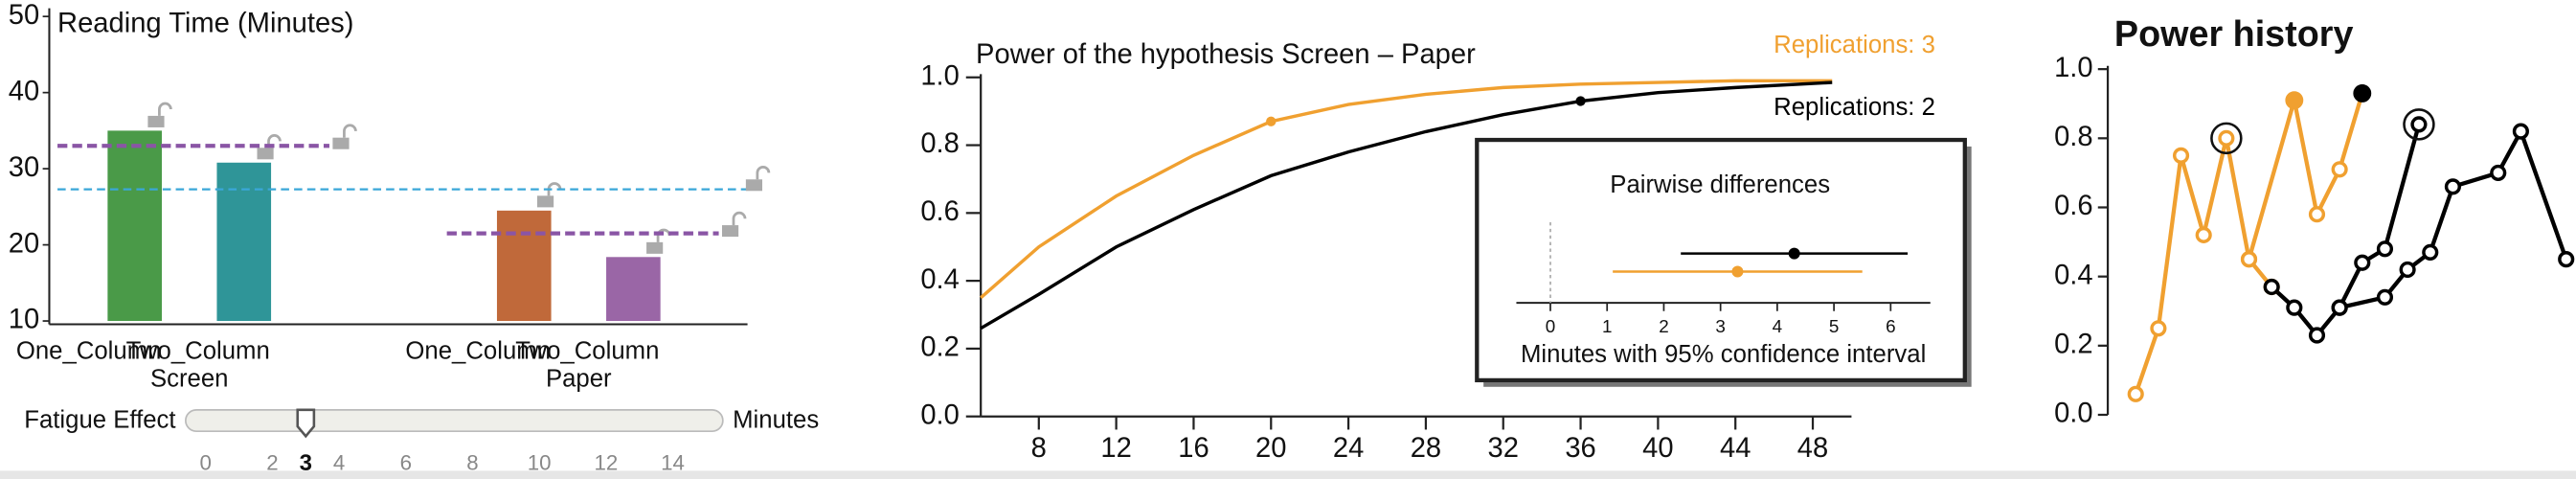 The image size is (2576, 479). What do you see at coordinates (606, 462) in the screenshot?
I see `slider-tick-label: 12` at bounding box center [606, 462].